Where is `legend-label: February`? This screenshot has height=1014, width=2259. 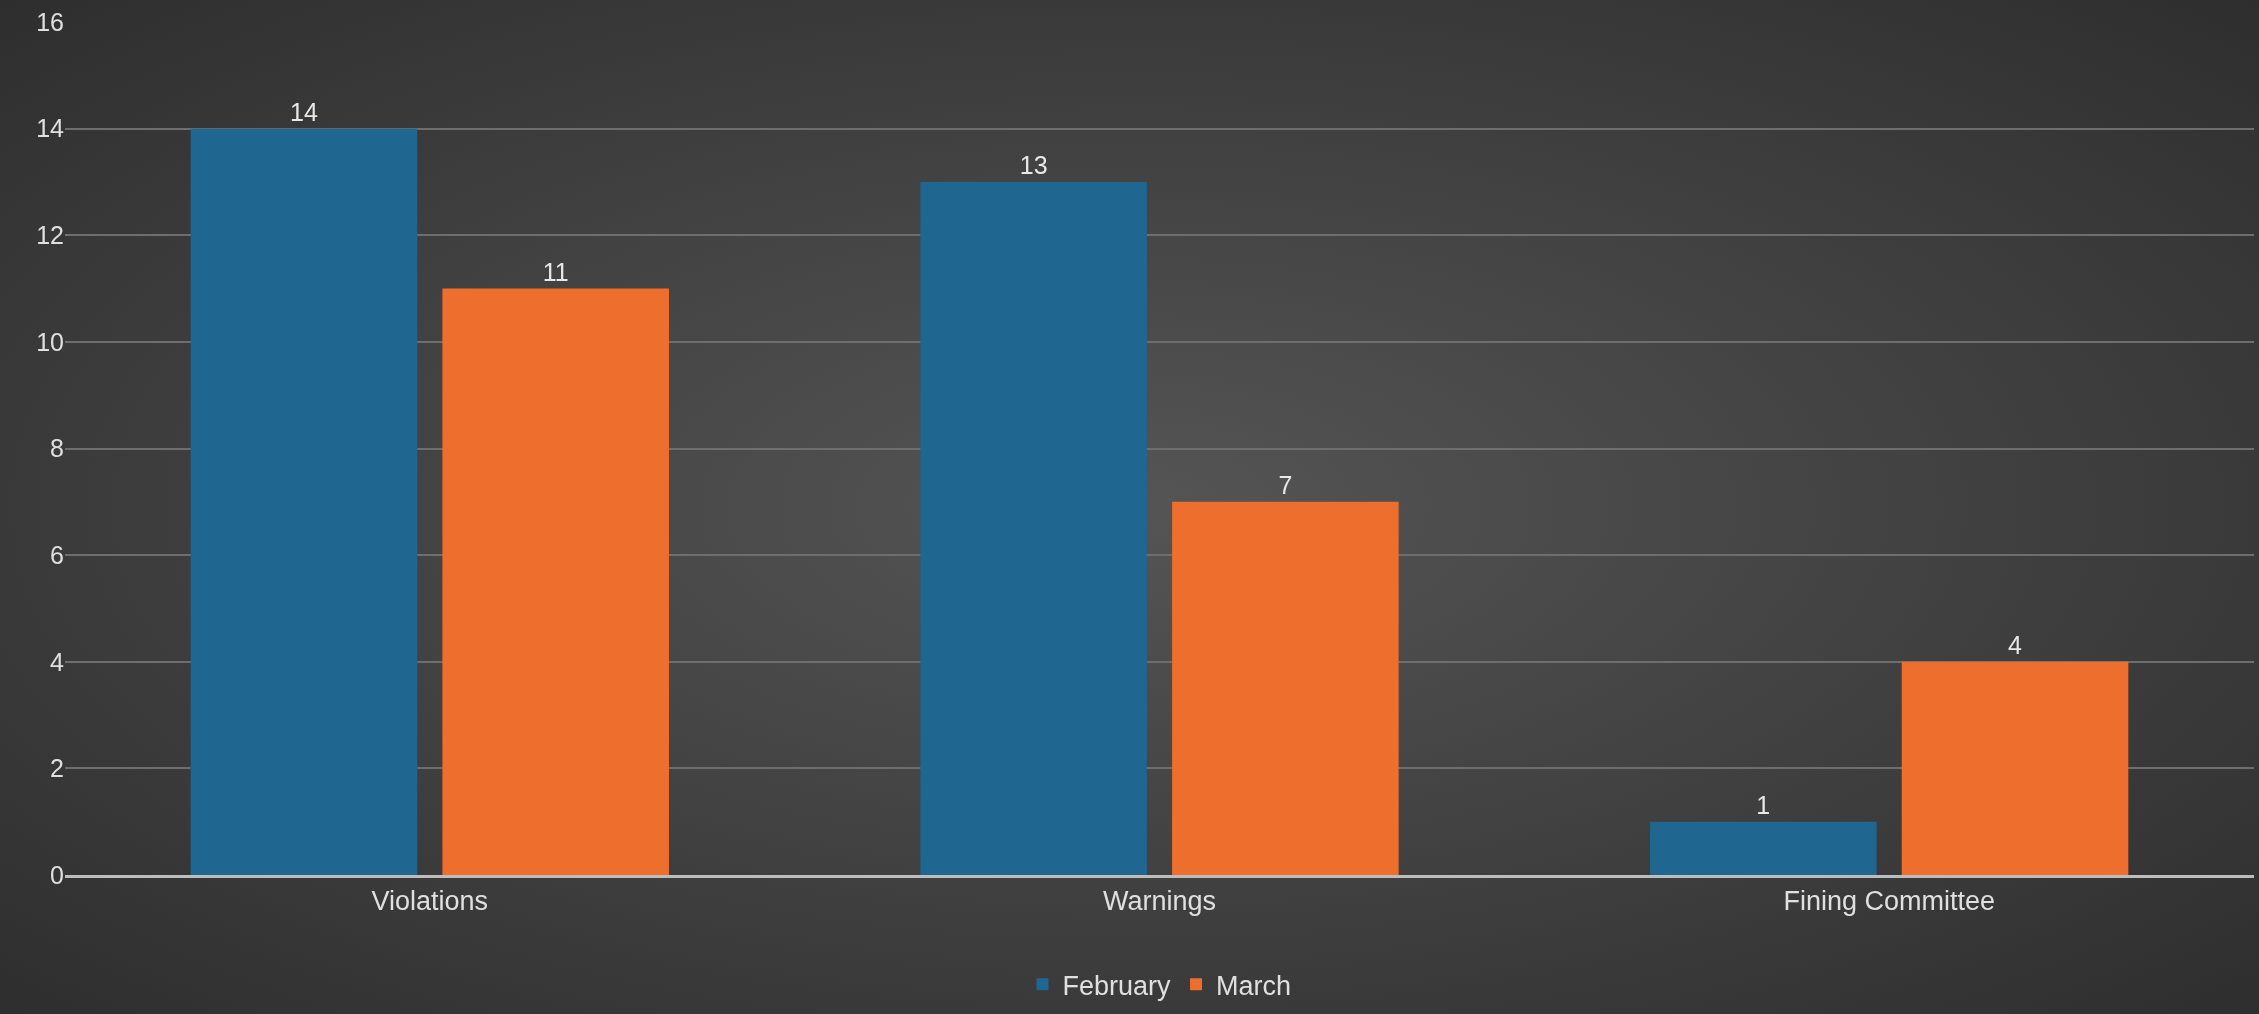
legend-label: February is located at coordinates (1117, 985).